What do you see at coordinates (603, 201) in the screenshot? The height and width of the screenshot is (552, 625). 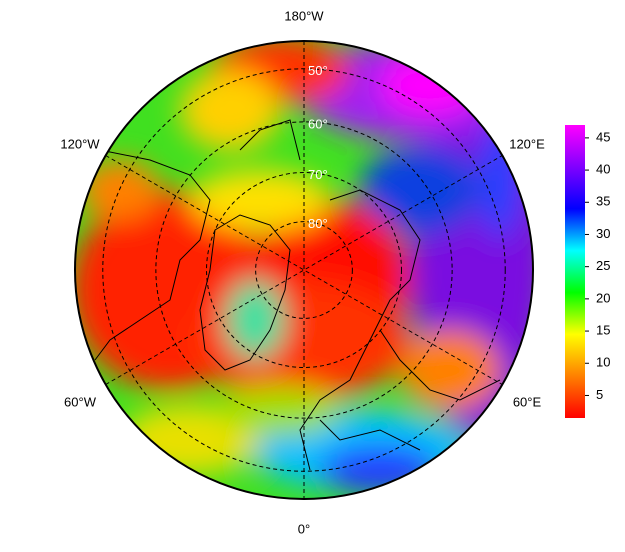 I see `colorbar-tick-label: 35` at bounding box center [603, 201].